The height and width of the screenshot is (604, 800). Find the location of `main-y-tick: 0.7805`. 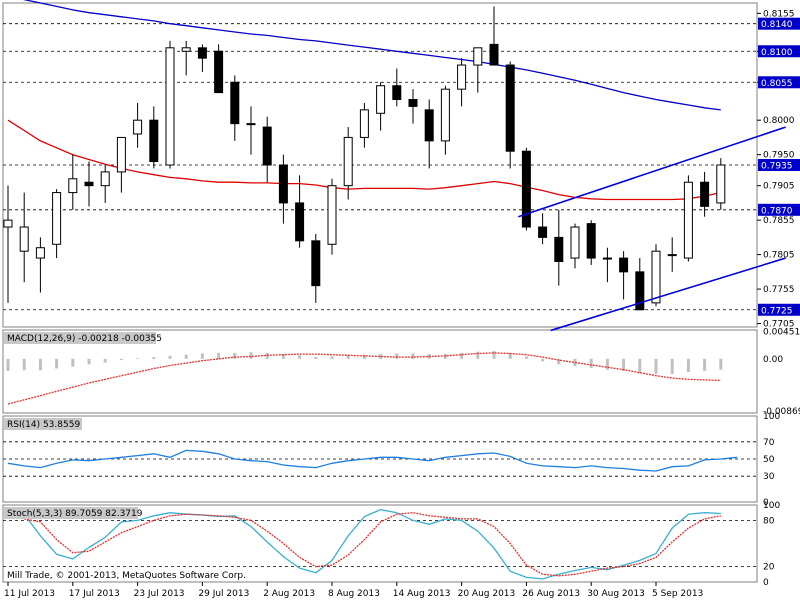

main-y-tick: 0.7805 is located at coordinates (779, 256).